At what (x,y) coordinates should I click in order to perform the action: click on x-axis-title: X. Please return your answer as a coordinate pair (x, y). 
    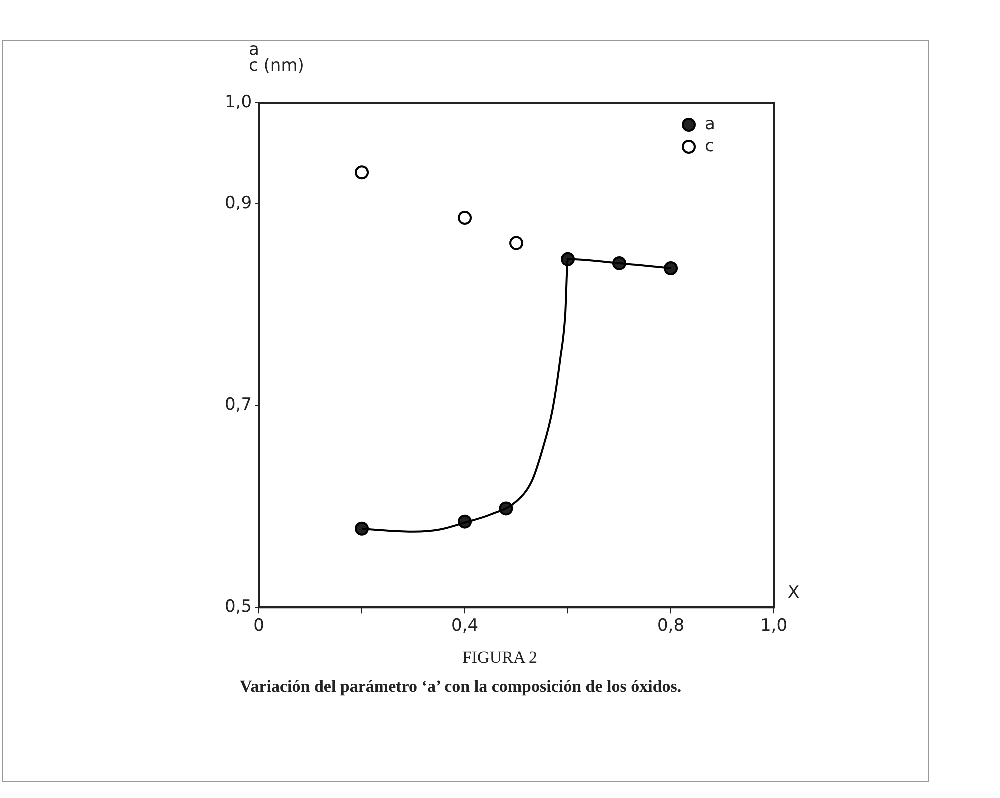
    Looking at the image, I should click on (794, 593).